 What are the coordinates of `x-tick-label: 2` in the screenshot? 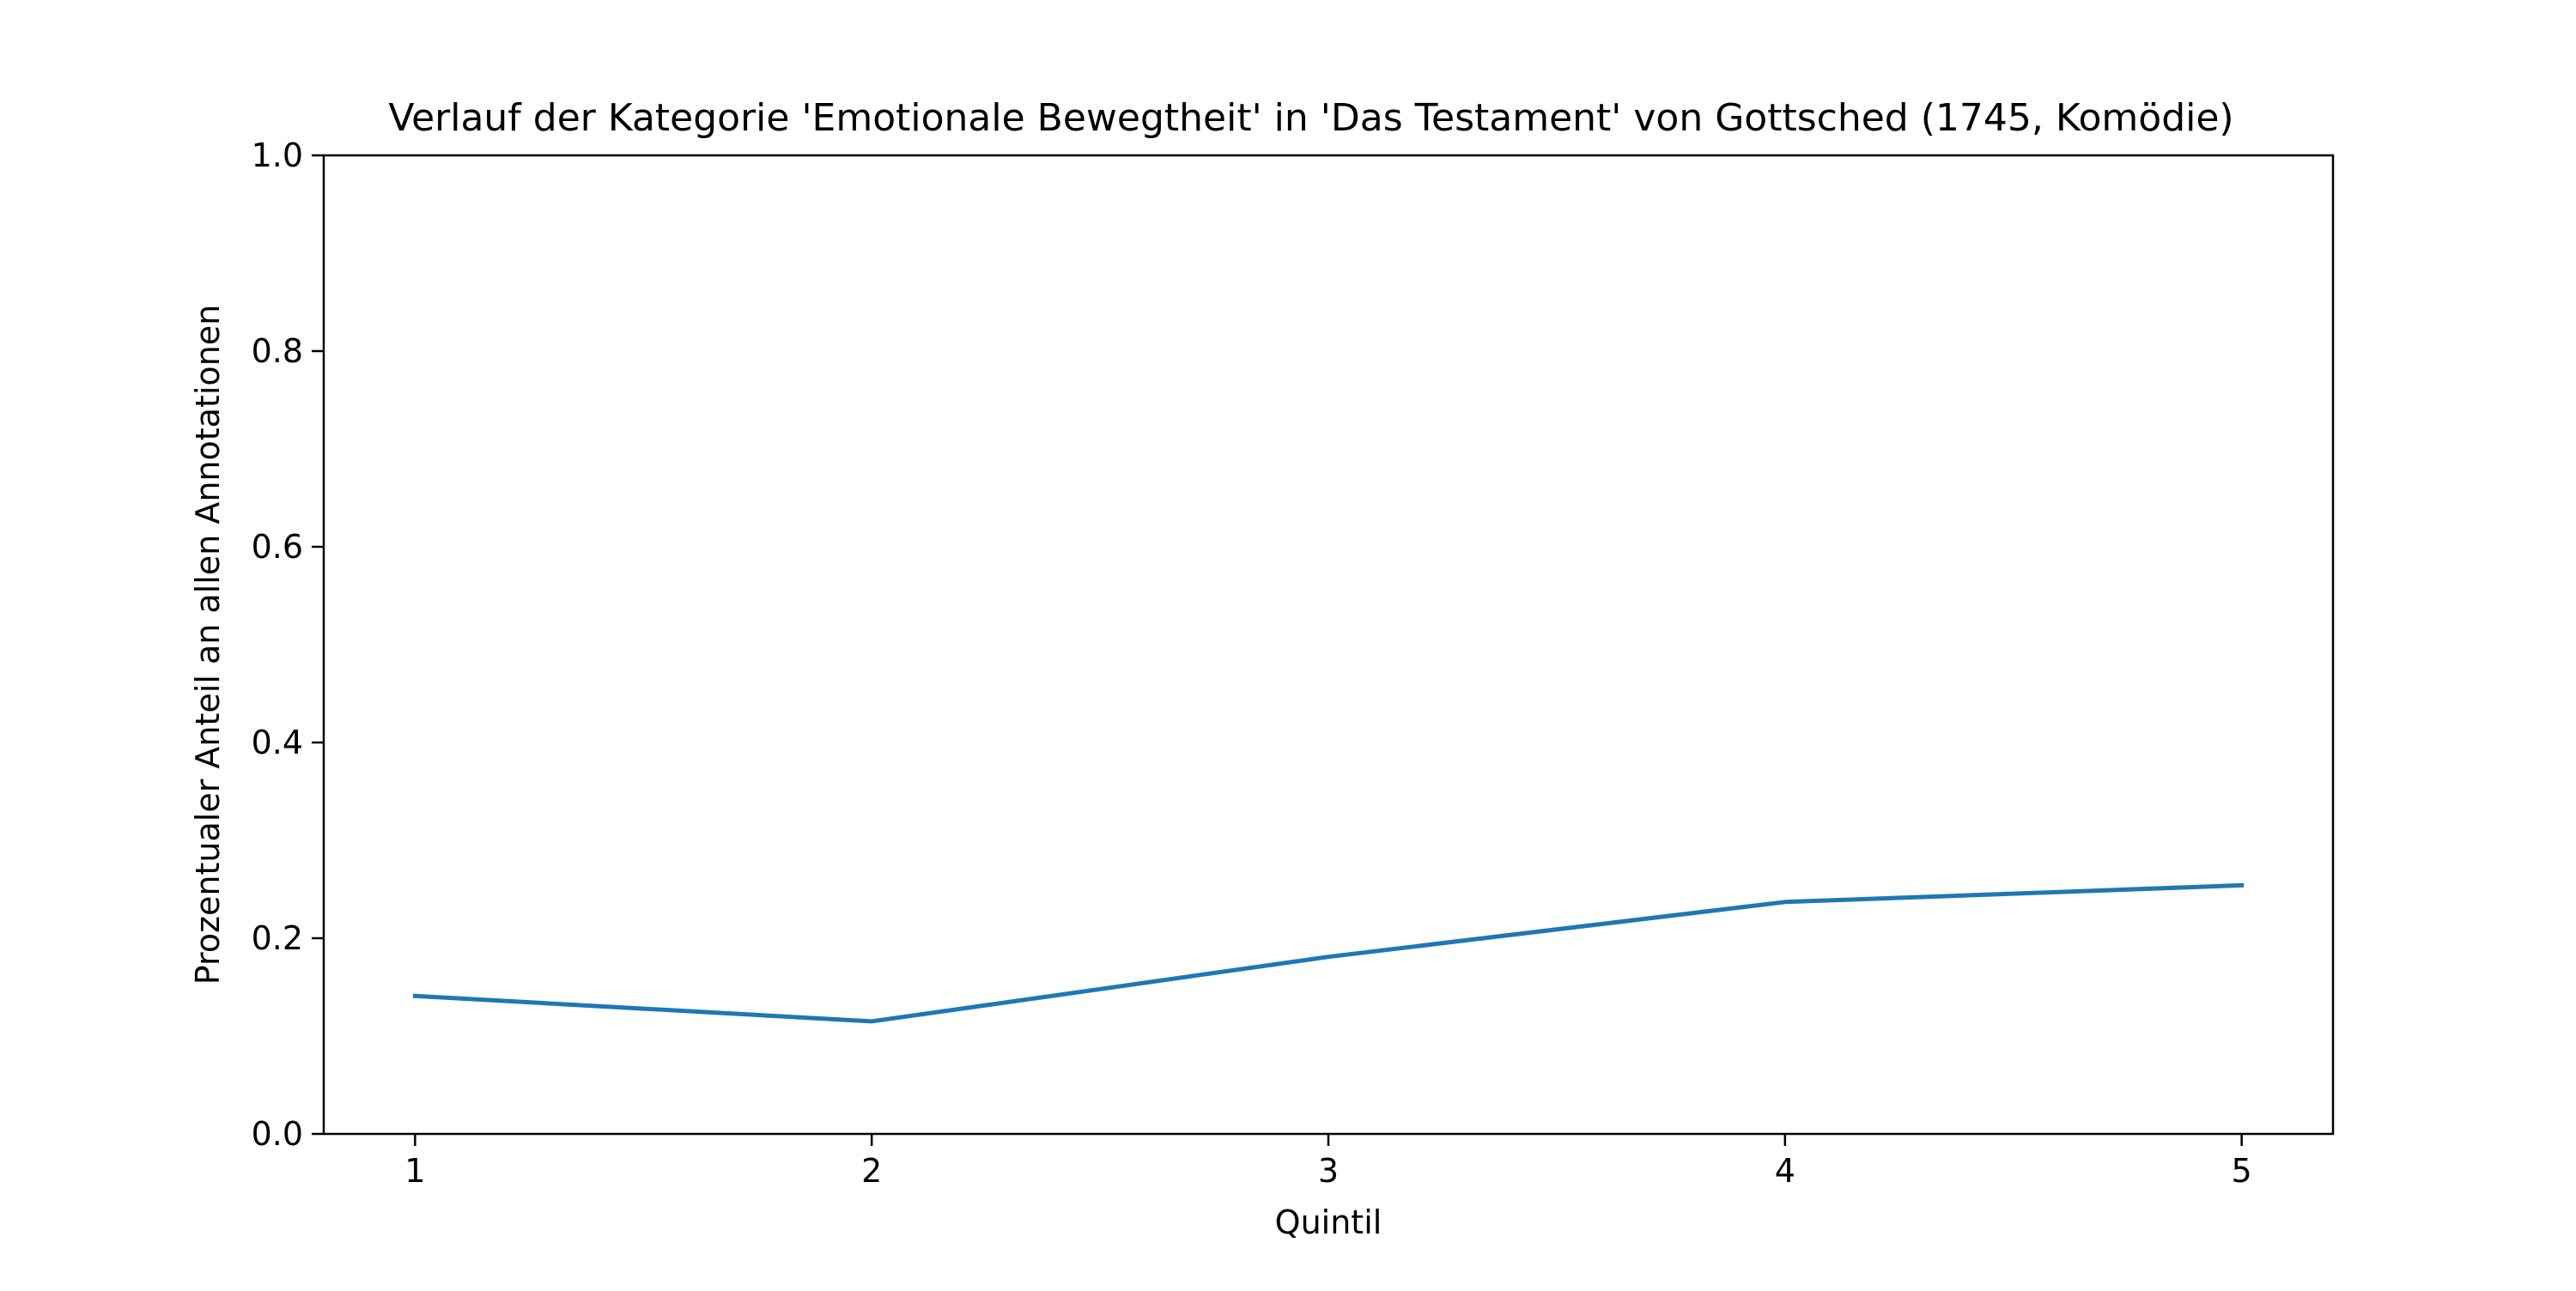 It's located at (872, 1171).